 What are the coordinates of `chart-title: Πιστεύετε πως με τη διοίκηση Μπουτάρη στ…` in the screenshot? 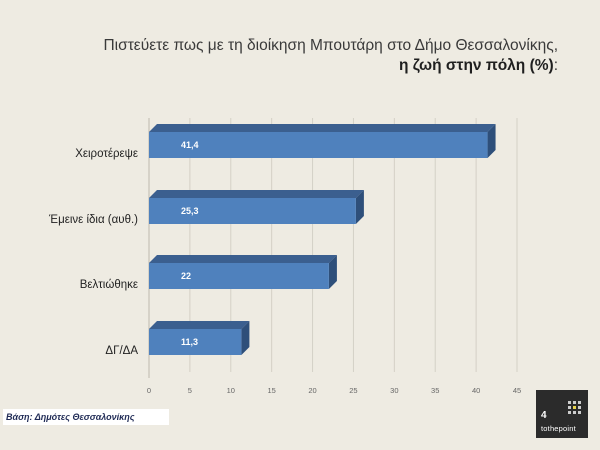 It's located at (298, 56).